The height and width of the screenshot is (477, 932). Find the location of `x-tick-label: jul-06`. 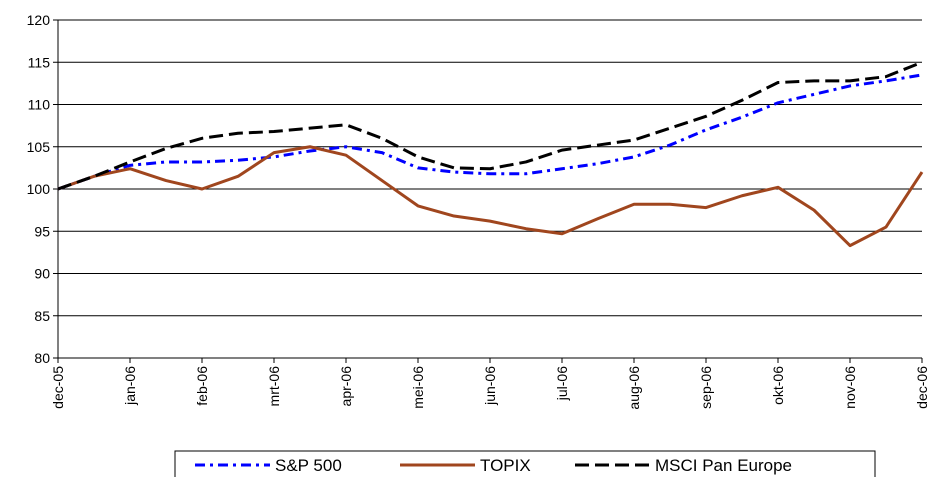

x-tick-label: jul-06 is located at coordinates (562, 383).